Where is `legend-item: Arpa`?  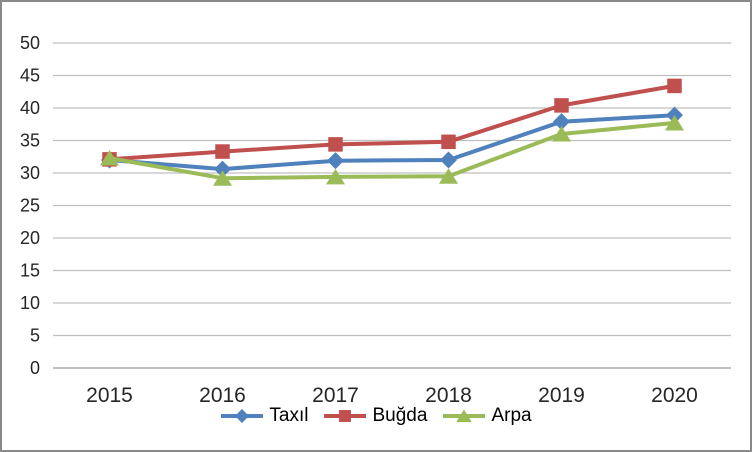 legend-item: Arpa is located at coordinates (487, 415).